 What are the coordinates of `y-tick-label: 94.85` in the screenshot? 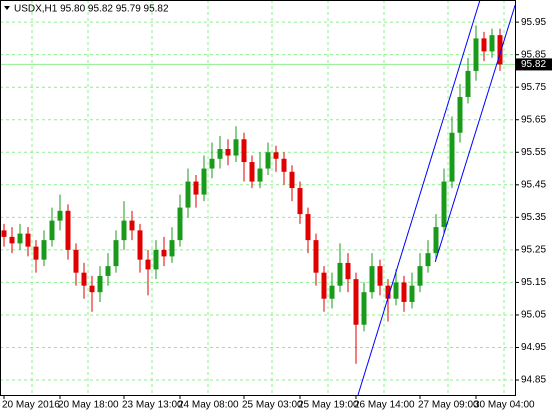 It's located at (533, 380).